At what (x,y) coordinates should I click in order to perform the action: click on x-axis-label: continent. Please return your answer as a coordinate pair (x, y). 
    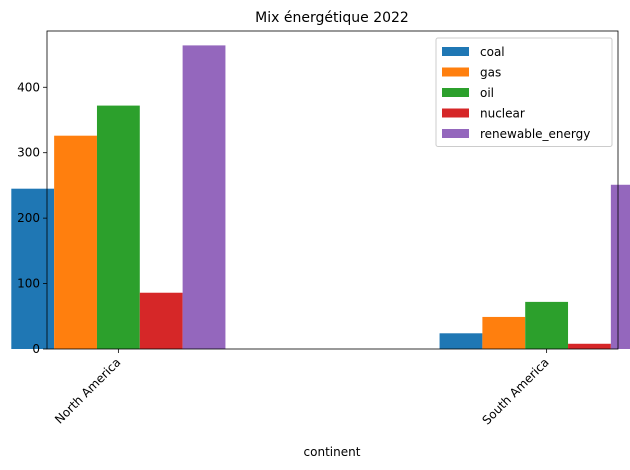
    Looking at the image, I should click on (332, 452).